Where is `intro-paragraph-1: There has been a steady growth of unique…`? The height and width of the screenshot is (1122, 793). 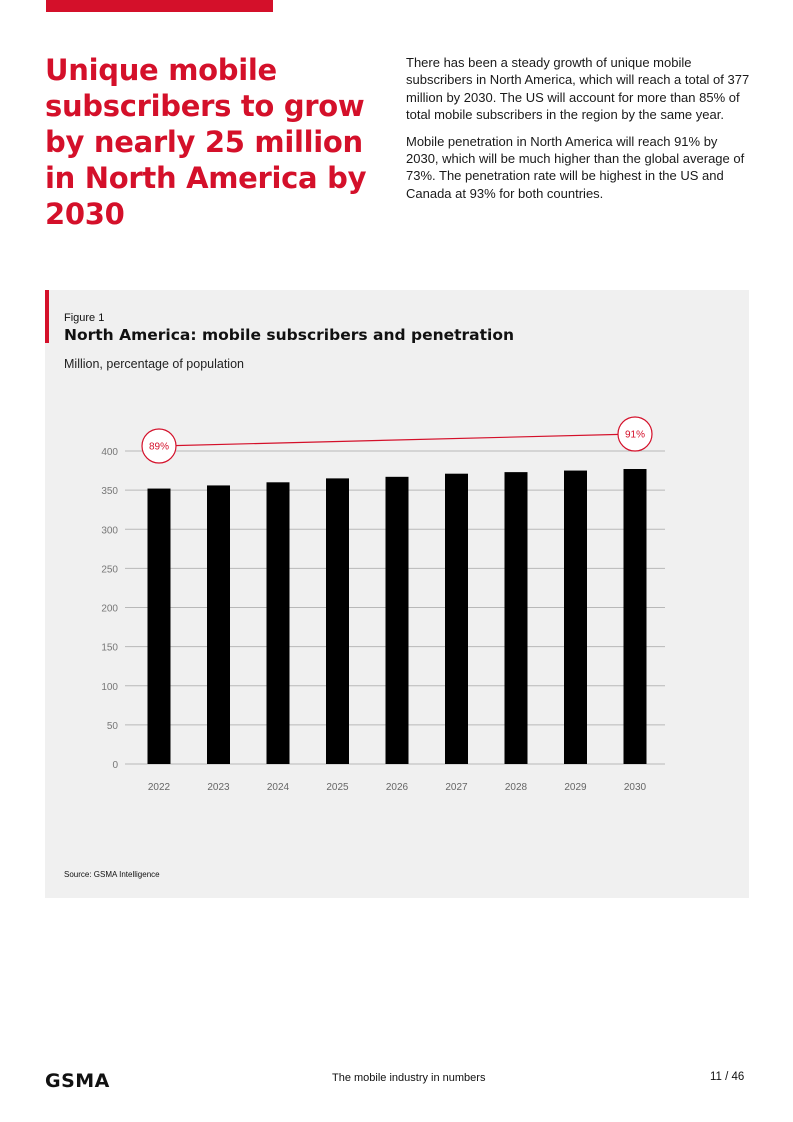
intro-paragraph-1: There has been a steady growth of unique… is located at coordinates (578, 89).